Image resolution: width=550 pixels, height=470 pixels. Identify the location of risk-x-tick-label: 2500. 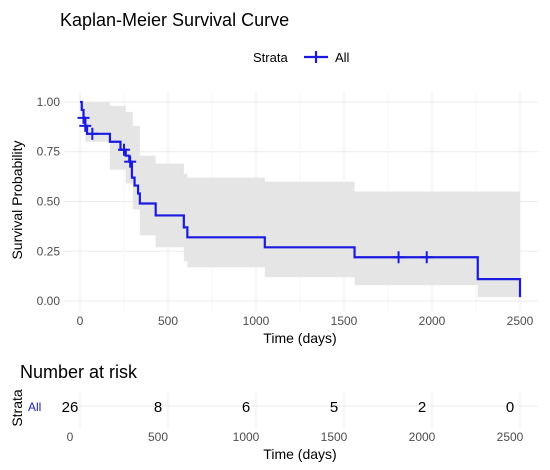
(510, 437).